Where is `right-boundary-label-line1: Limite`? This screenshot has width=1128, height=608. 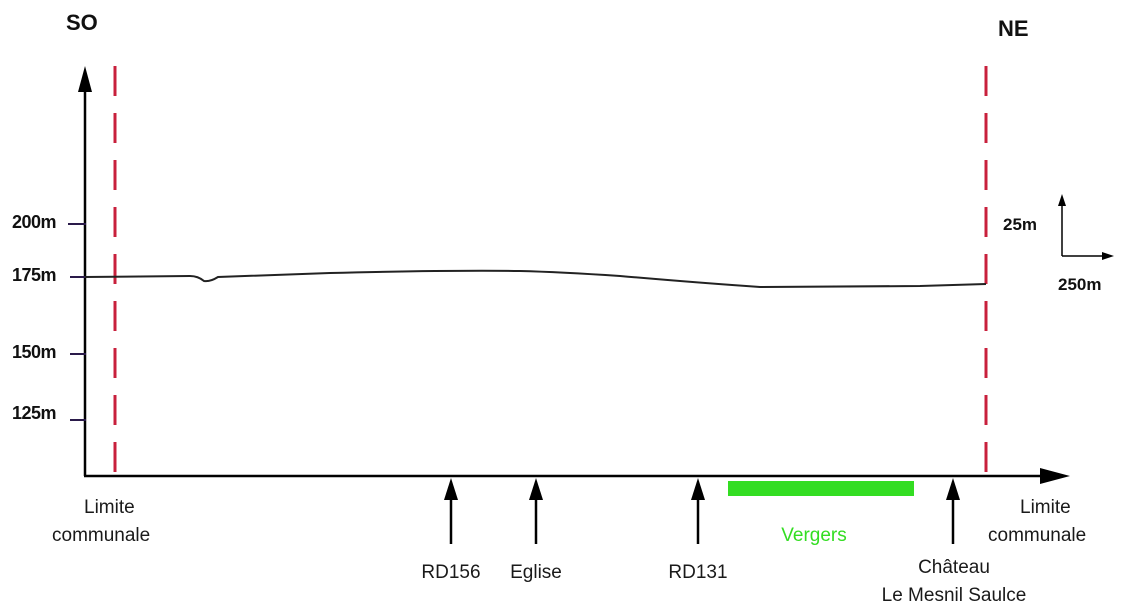
right-boundary-label-line1: Limite is located at coordinates (1045, 507).